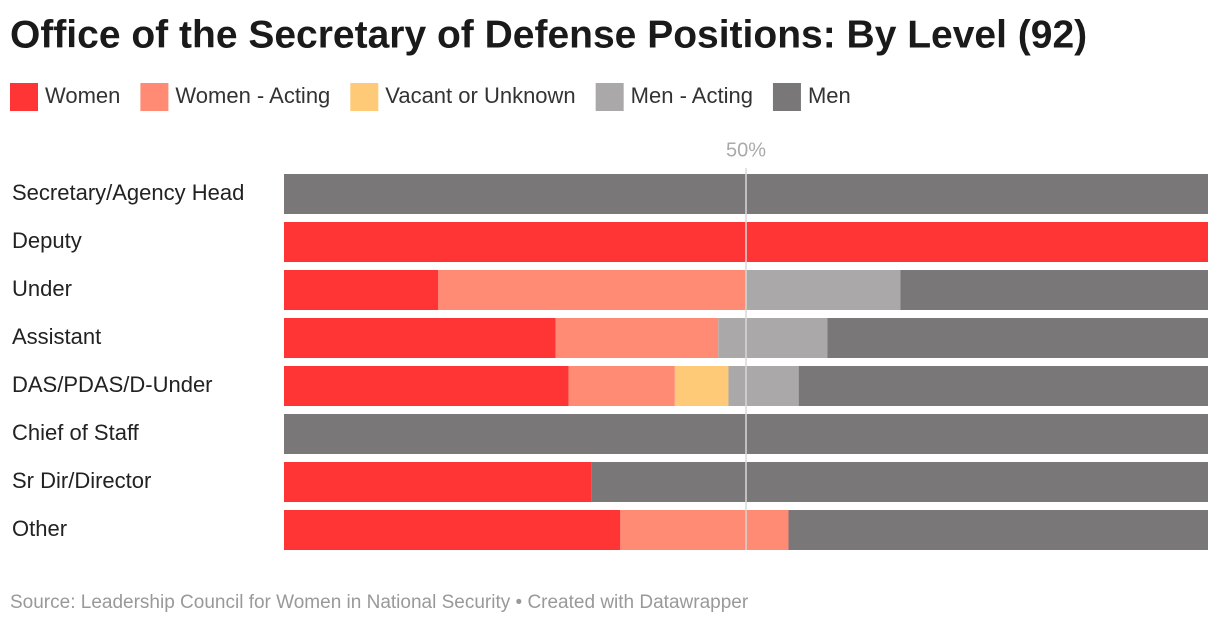 The width and height of the screenshot is (1220, 628). Describe the element at coordinates (112, 384) in the screenshot. I see `y-tick-label: DAS/PDAS/D-Under` at that location.